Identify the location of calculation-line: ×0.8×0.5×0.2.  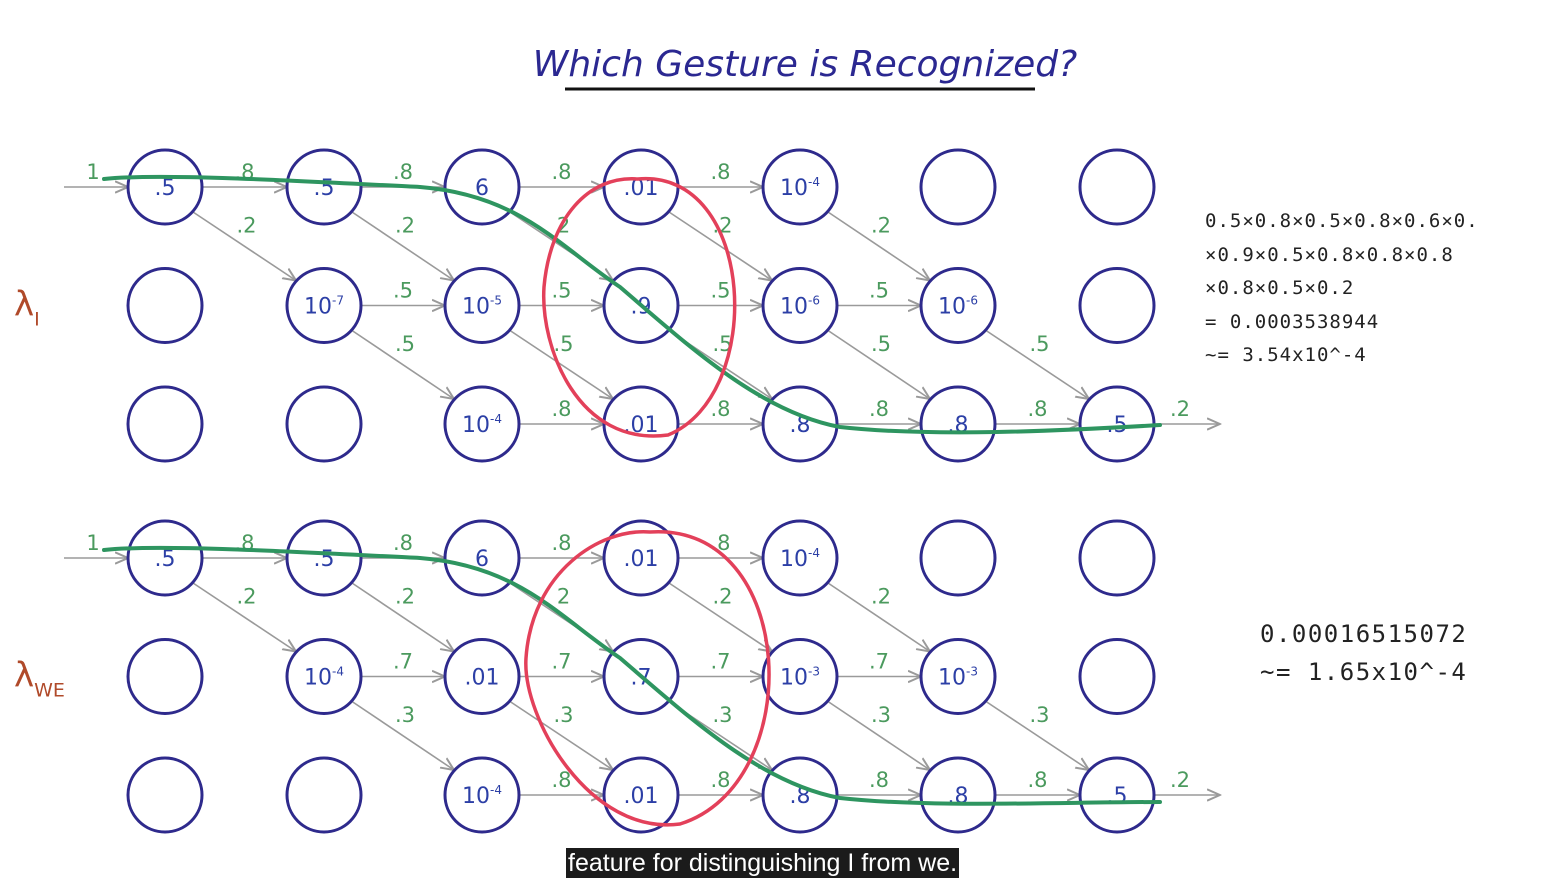
(1280, 288).